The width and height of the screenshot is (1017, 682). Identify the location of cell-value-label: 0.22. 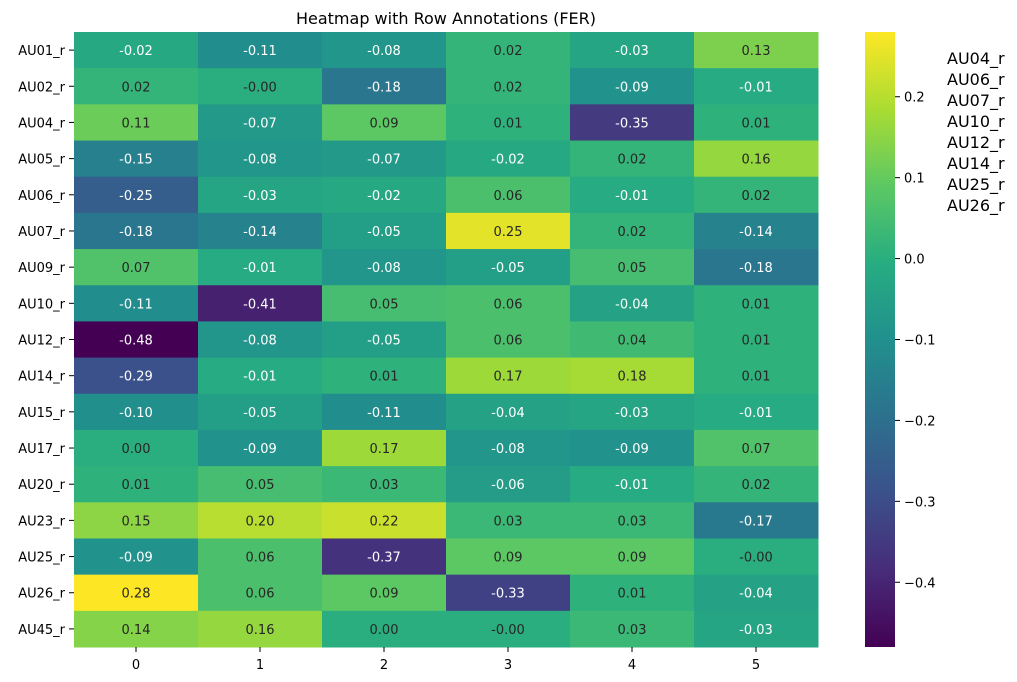
(384, 521).